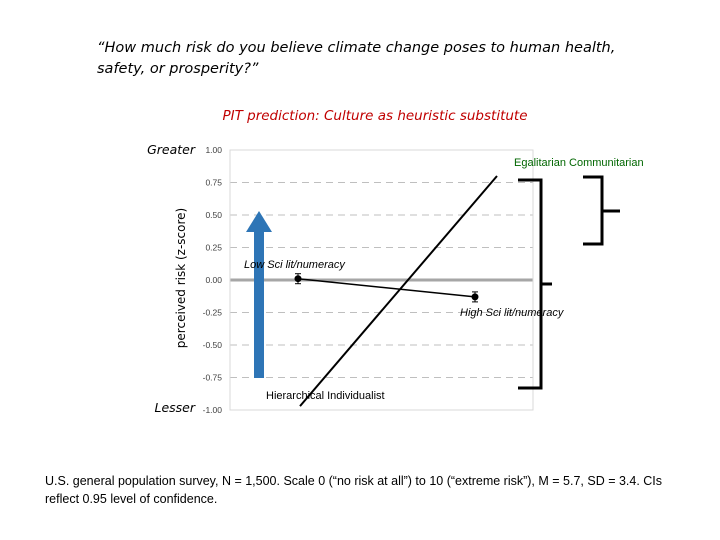  I want to click on y-axis-title: perceived risk (z-score), so click(181, 278).